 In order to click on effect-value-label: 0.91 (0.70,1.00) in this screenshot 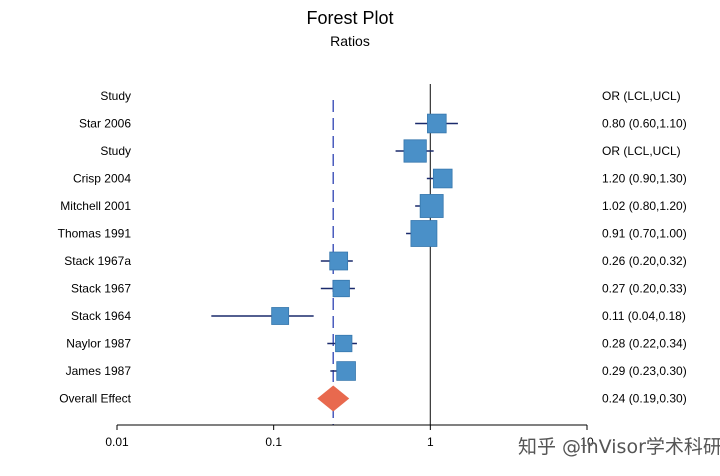, I will do `click(644, 234)`.